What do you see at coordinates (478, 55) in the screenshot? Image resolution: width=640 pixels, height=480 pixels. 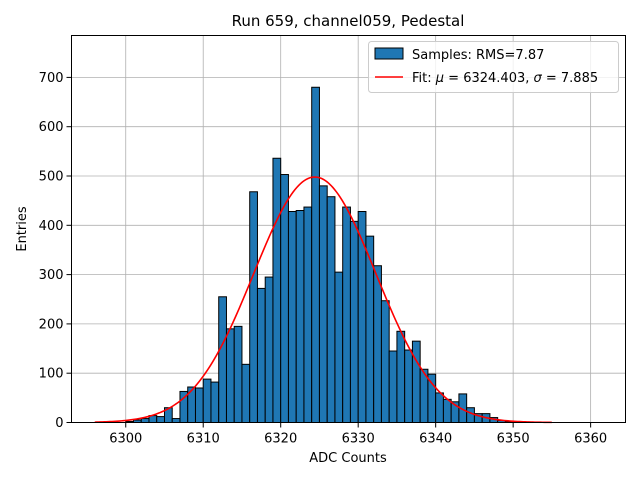 I see `legend-label-samples: Samples: RMS=7.87` at bounding box center [478, 55].